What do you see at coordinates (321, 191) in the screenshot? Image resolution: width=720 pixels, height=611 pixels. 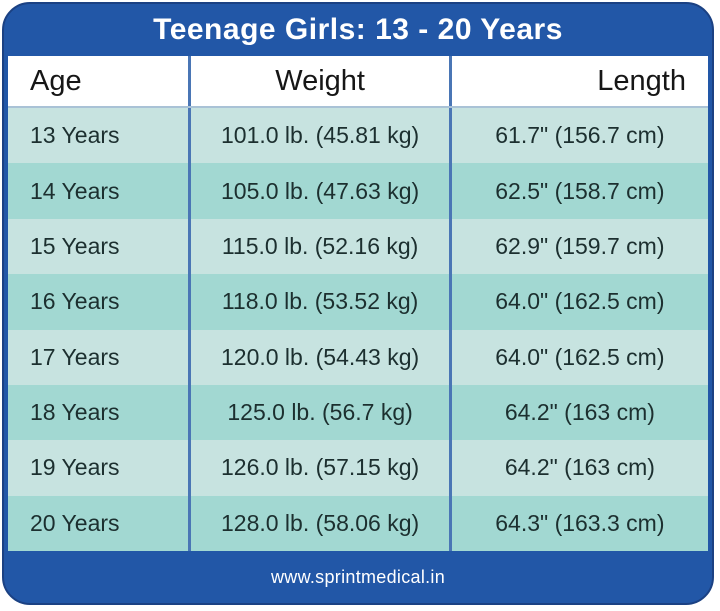 I see `weight-cell: 105.0 lb. (47.63 kg)` at bounding box center [321, 191].